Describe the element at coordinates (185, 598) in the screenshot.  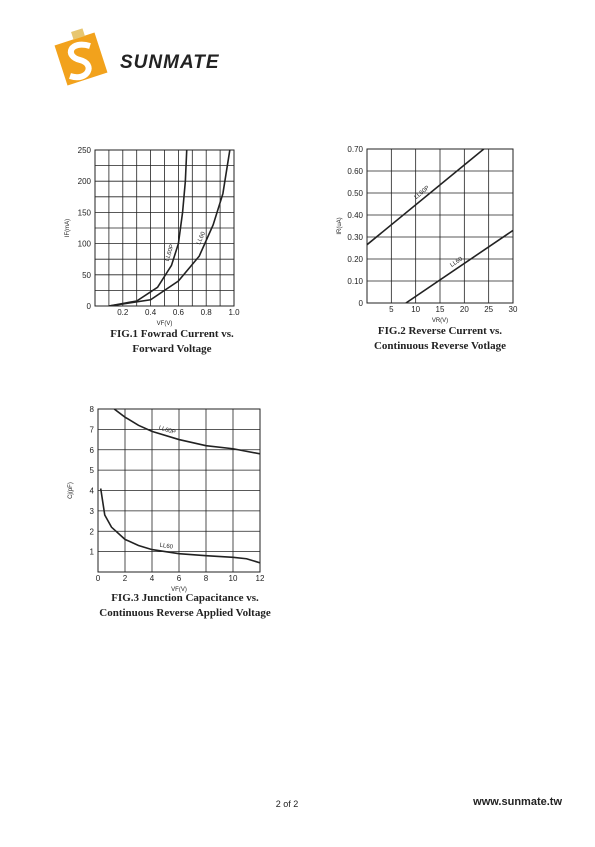
I see `figure-title: FIG.3 Junction Capacitance vs.` at that location.